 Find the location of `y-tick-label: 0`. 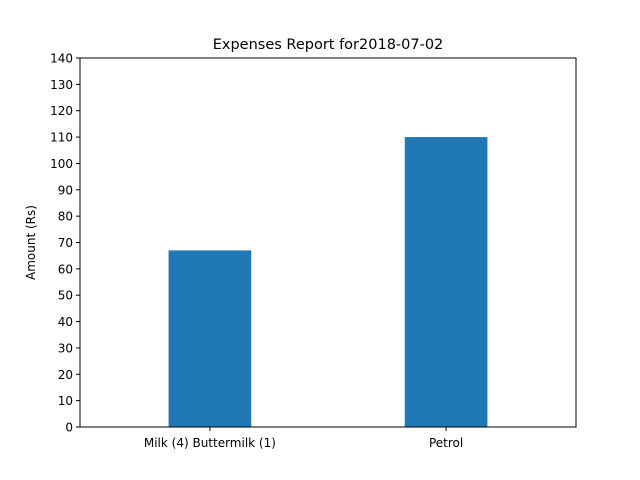

y-tick-label: 0 is located at coordinates (69, 428).